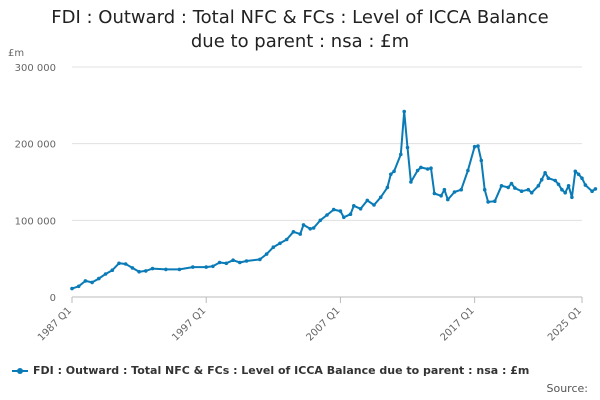  I want to click on y-tick-label-1: 100 000, so click(35, 221).